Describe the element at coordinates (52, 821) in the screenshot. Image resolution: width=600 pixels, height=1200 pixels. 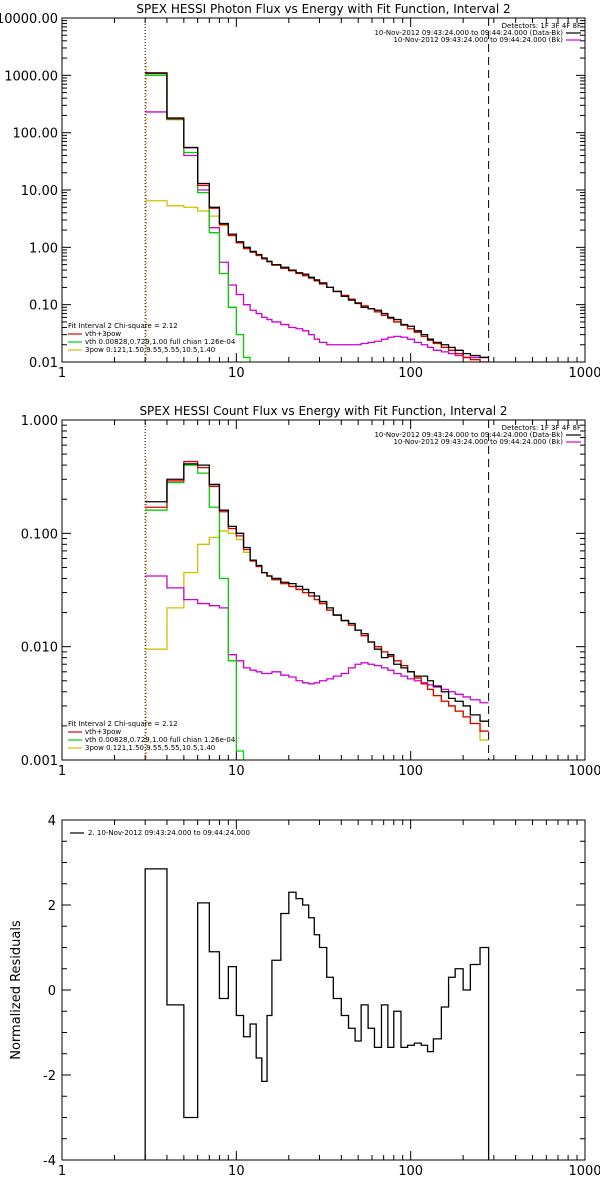
I see `y-tick-label: 4` at that location.